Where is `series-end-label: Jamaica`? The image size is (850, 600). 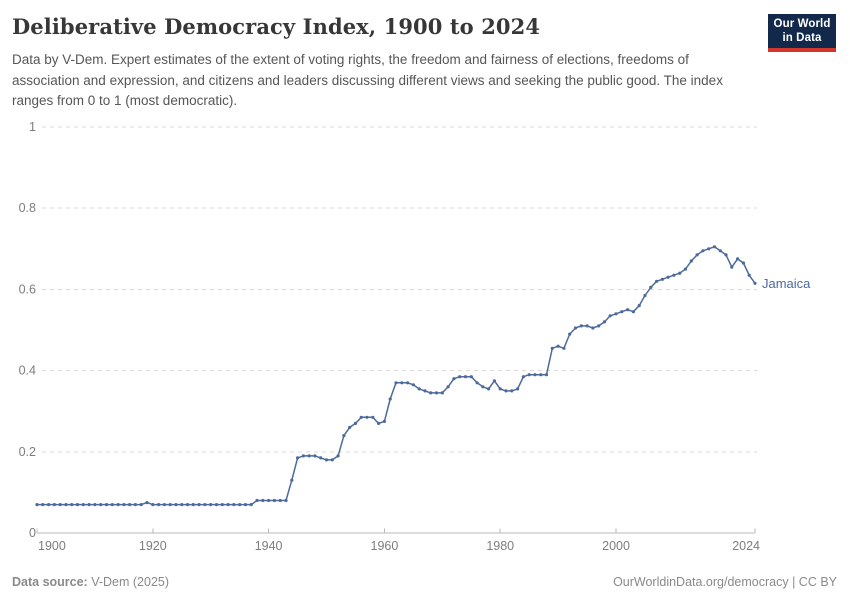
series-end-label: Jamaica is located at coordinates (786, 283).